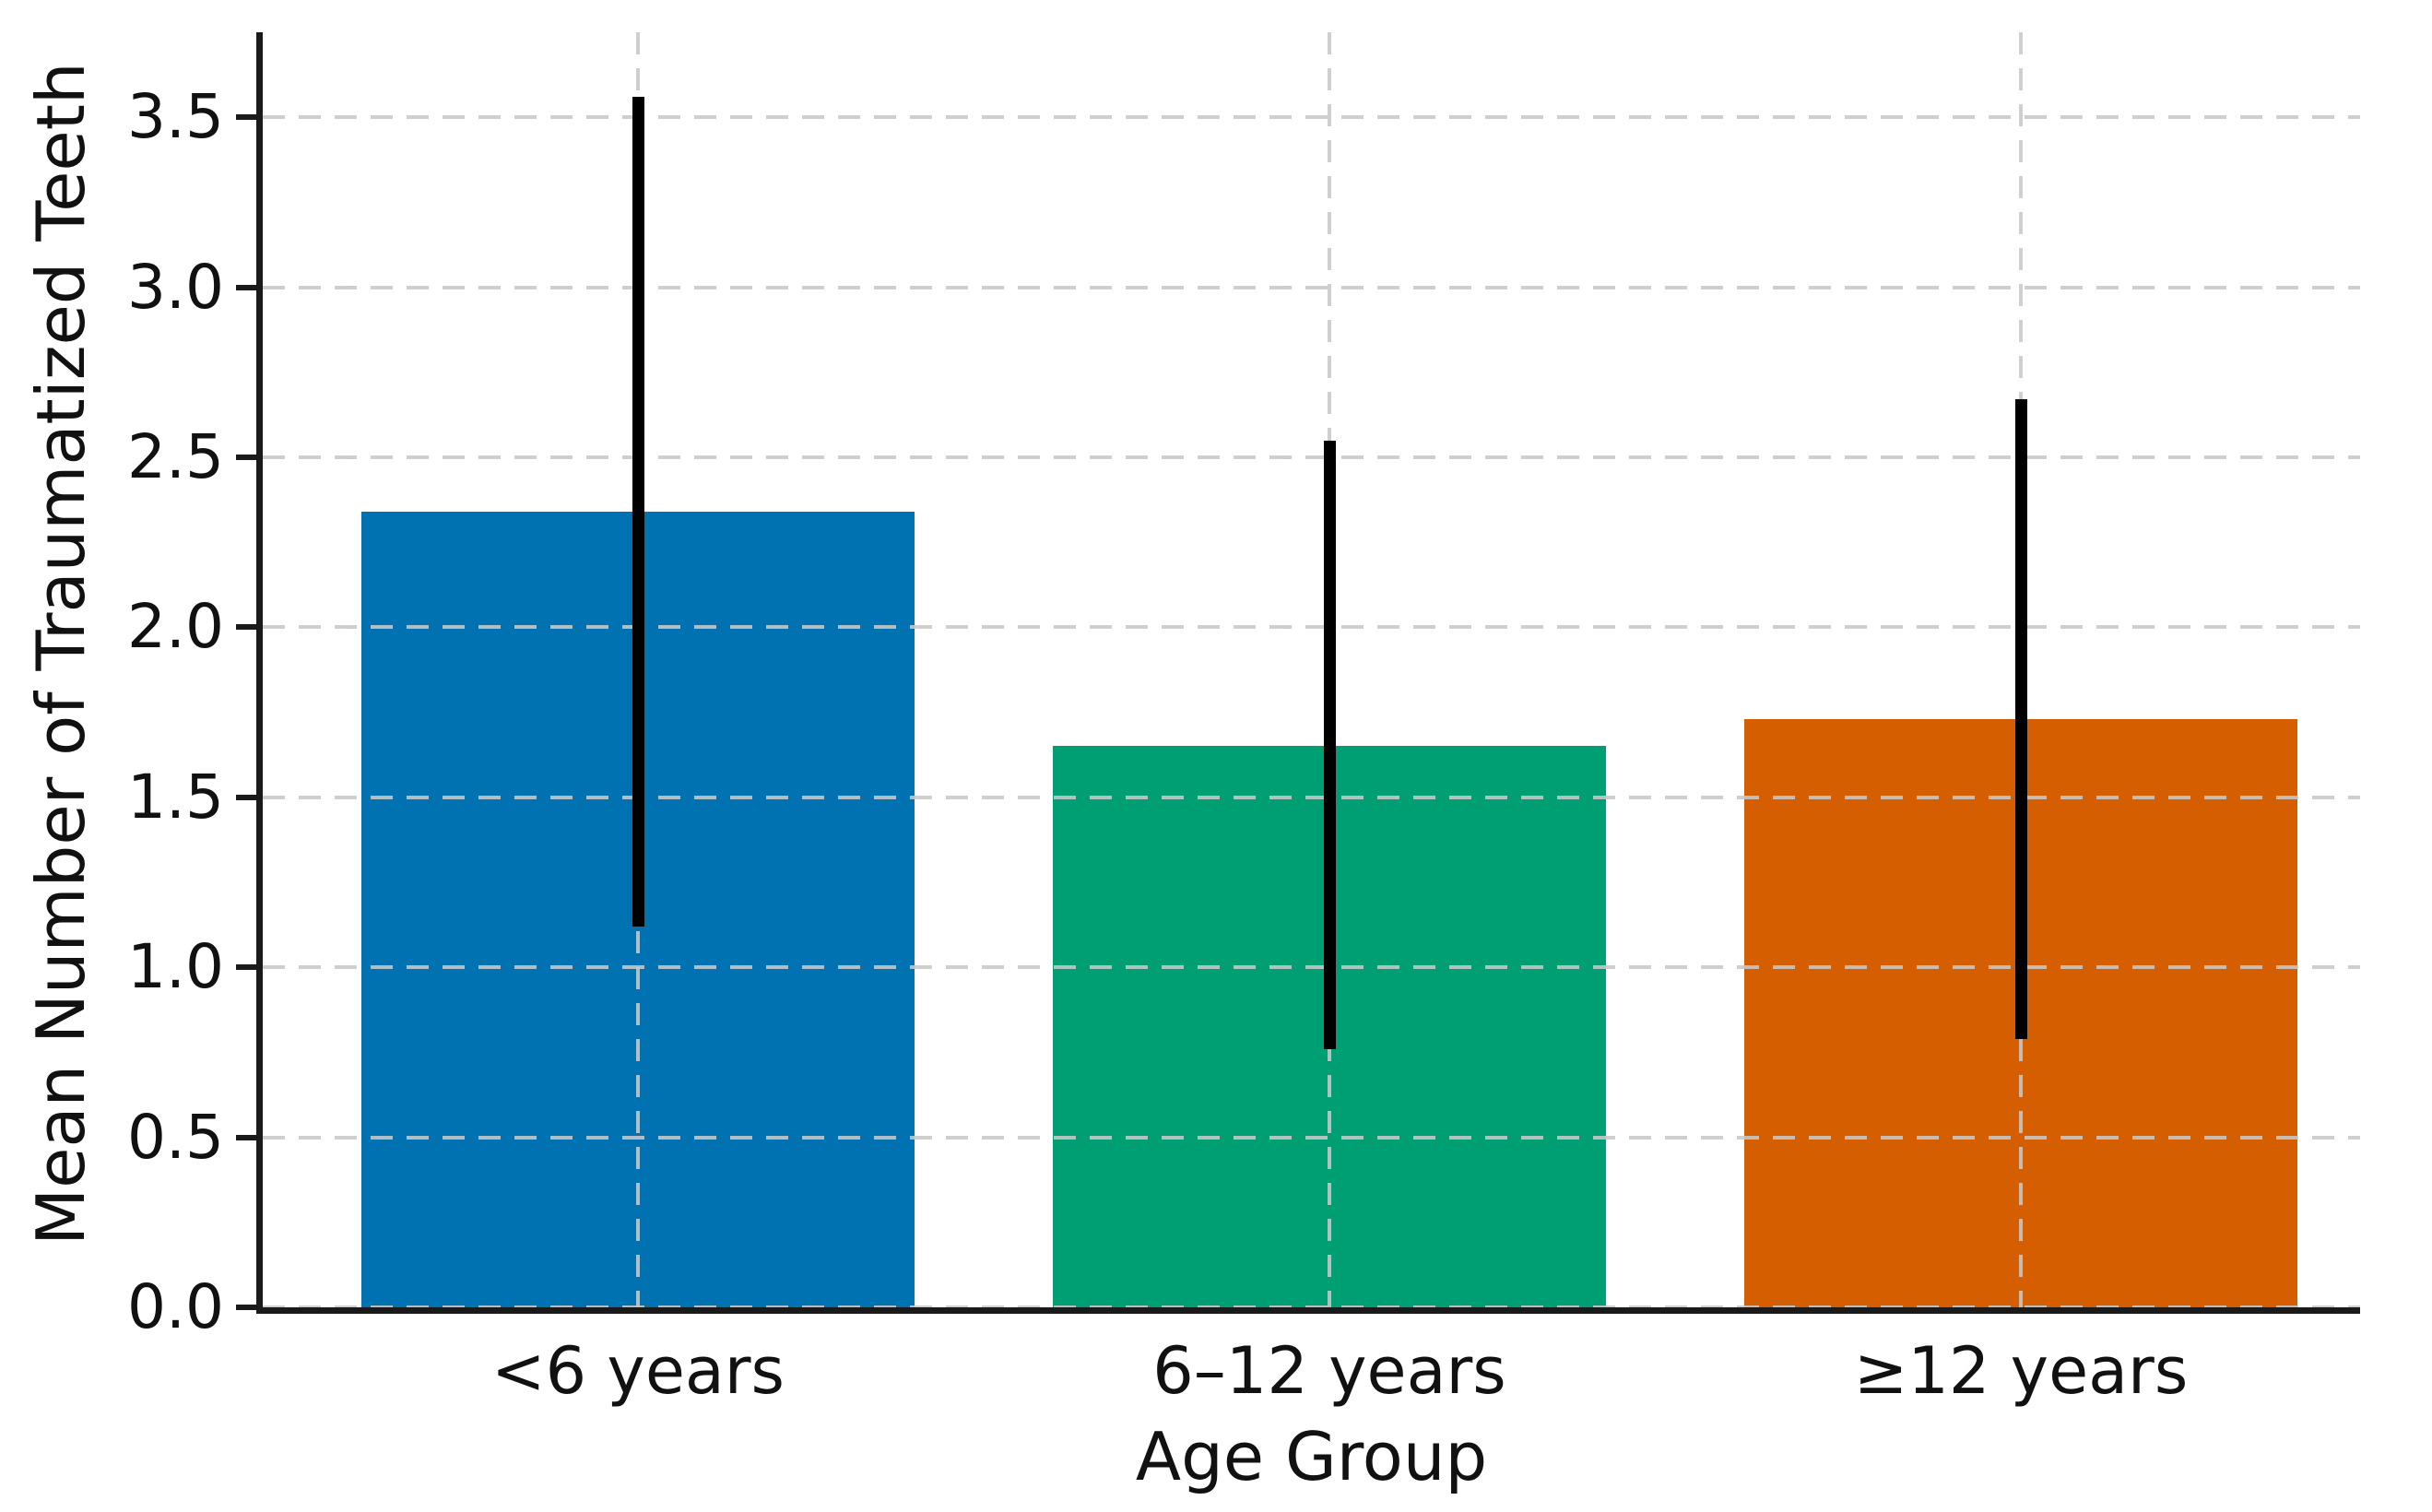 This screenshot has height=1512, width=2432. Describe the element at coordinates (175, 287) in the screenshot. I see `y-tick-label-3.0: 3.0` at that location.